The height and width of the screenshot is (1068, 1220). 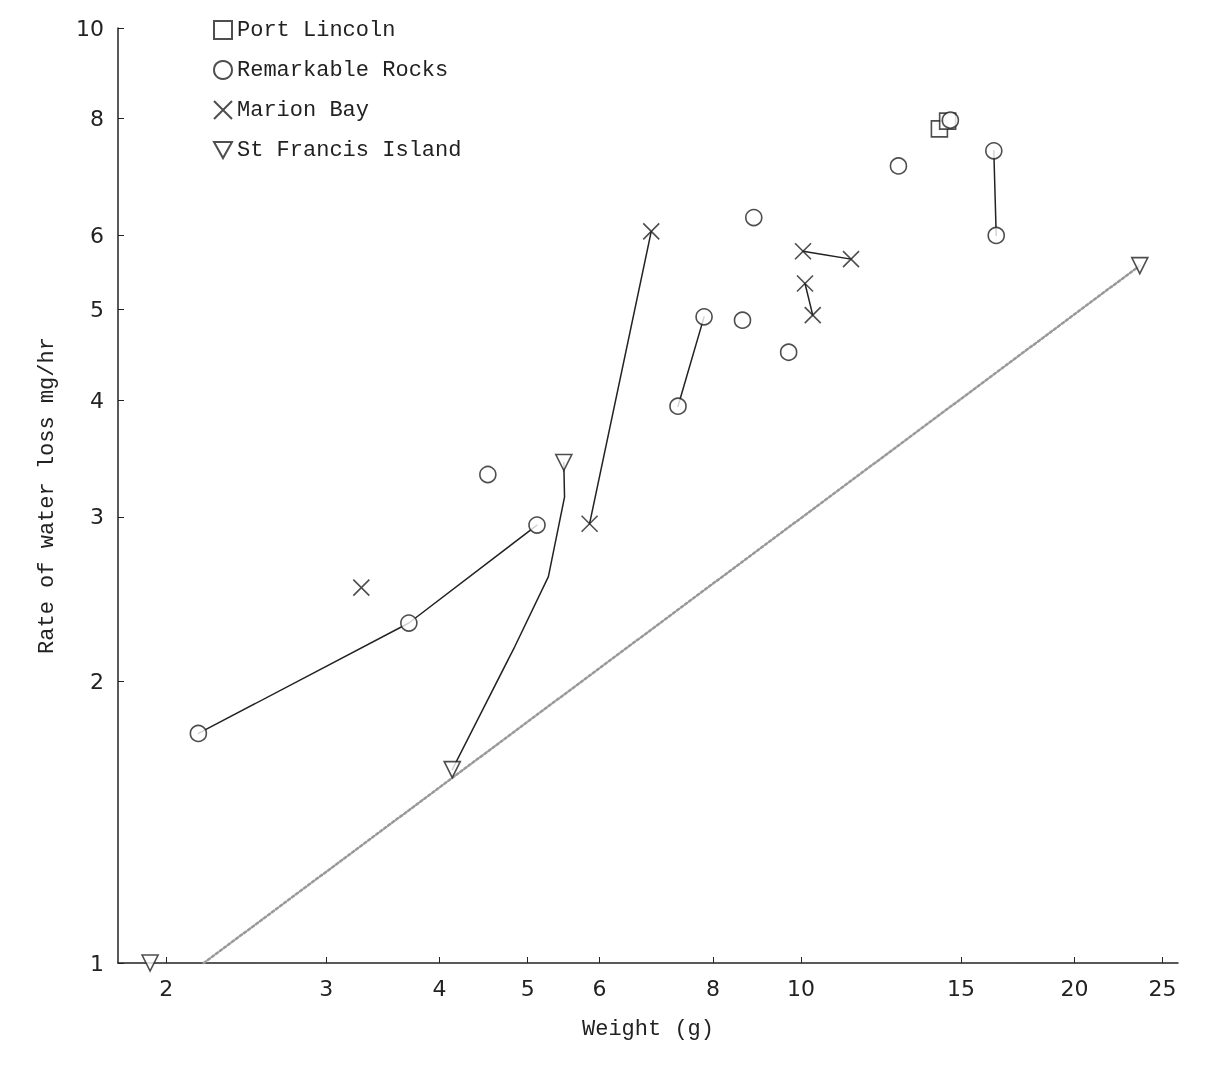 I want to click on x-tick-label: 6, so click(x=599, y=988).